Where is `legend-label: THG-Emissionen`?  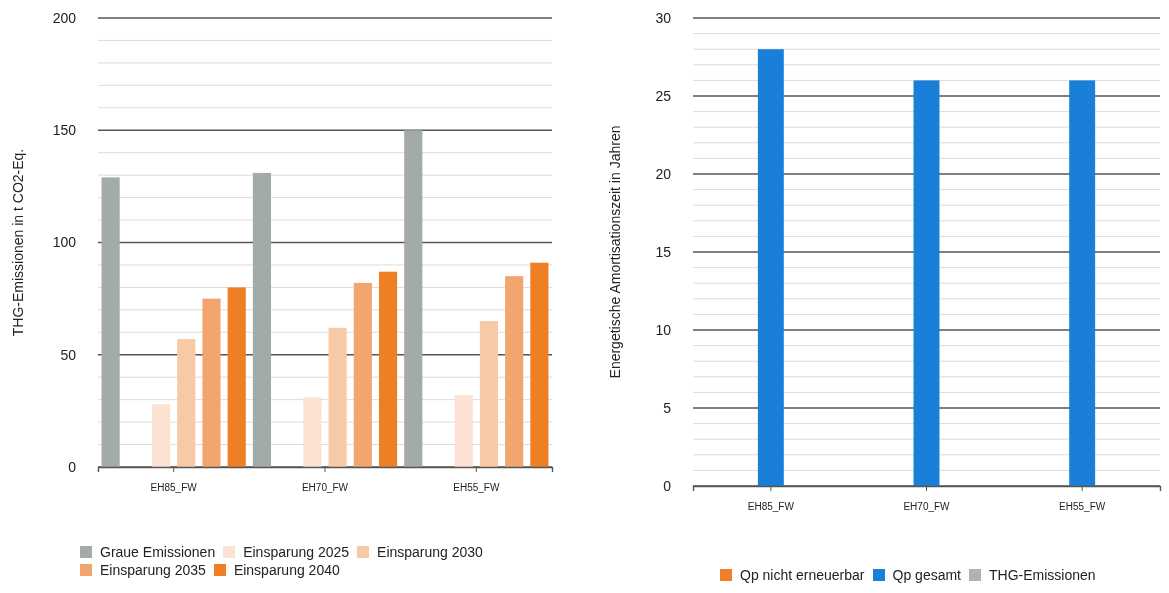
legend-label: THG-Emissionen is located at coordinates (1042, 575).